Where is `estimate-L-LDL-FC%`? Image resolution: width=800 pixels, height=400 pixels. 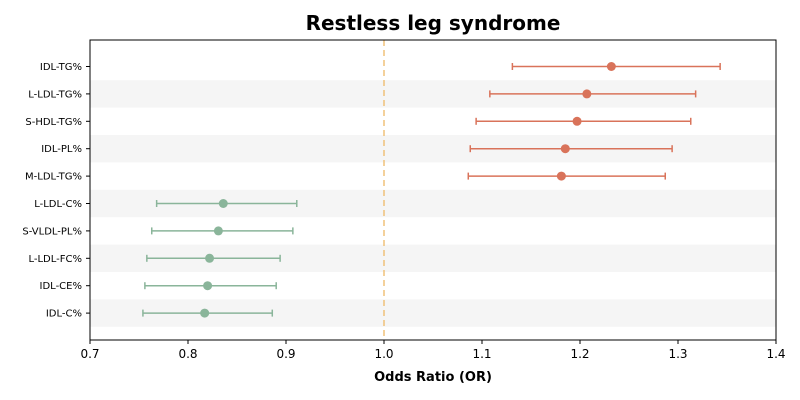
estimate-L-LDL-FC% is located at coordinates (213, 258).